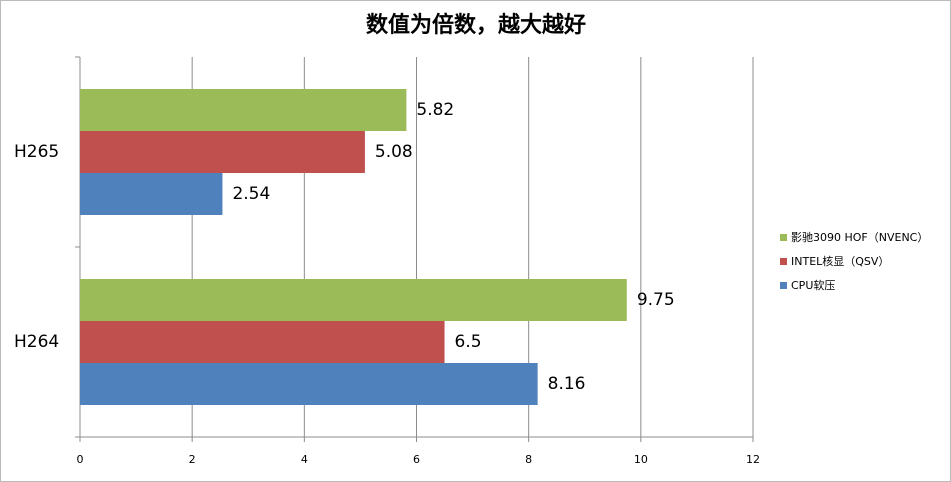 Image resolution: width=951 pixels, height=482 pixels. Describe the element at coordinates (435, 110) in the screenshot. I see `data-label: 5.82` at that location.